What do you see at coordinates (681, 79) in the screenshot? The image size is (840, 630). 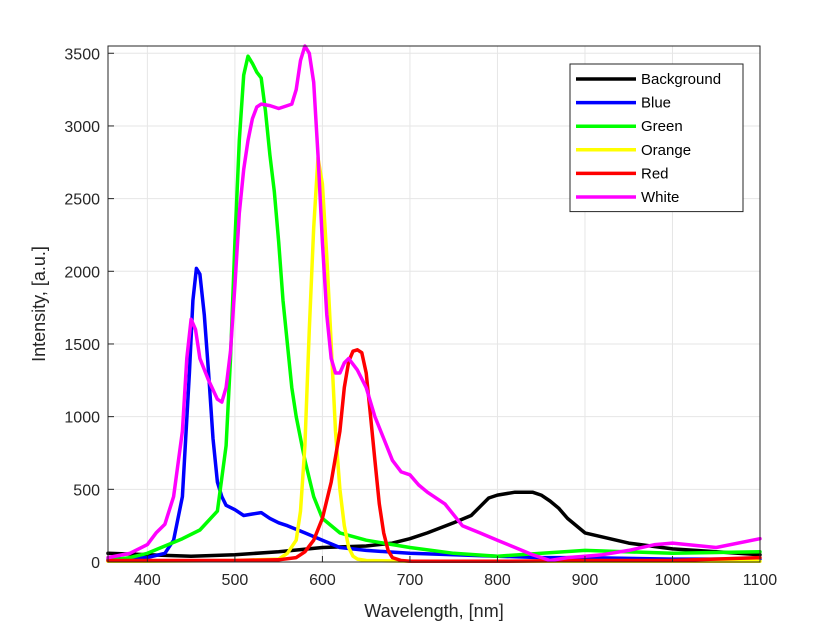 I see `legend-label-background: Background` at bounding box center [681, 79].